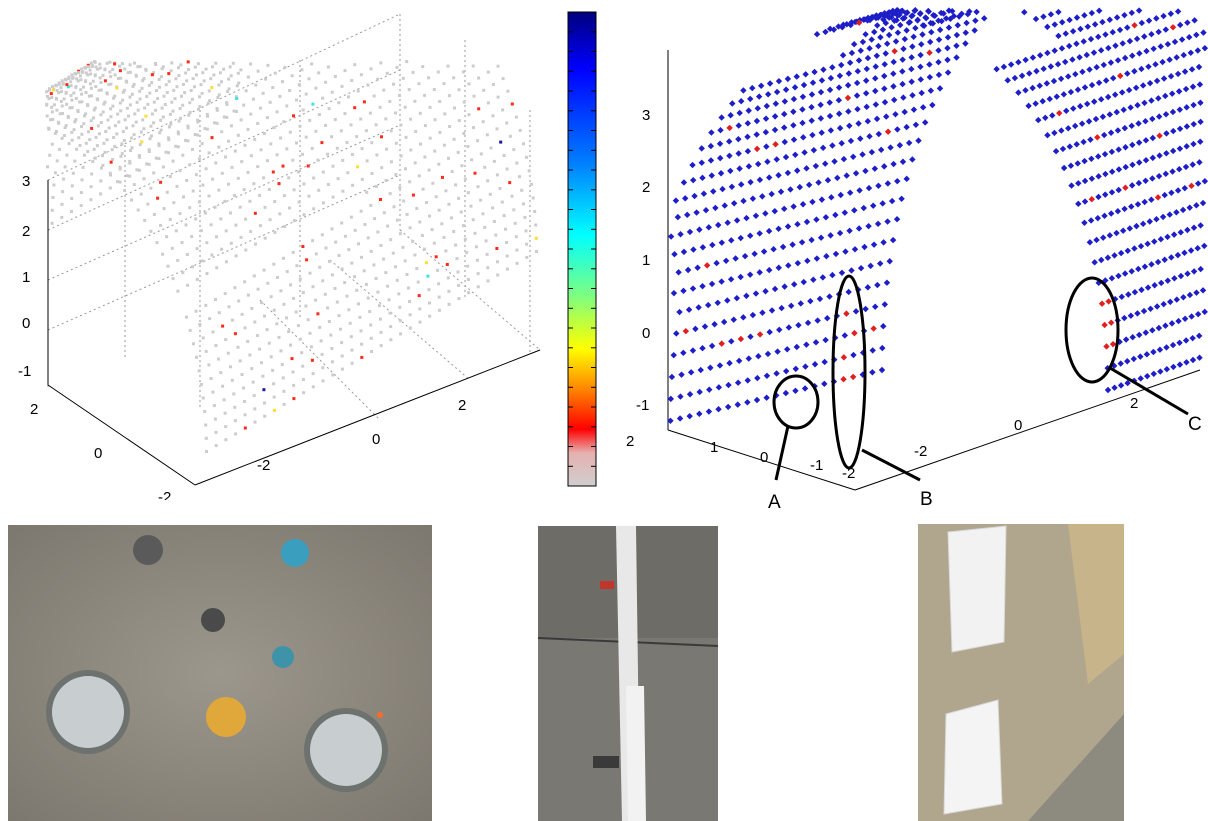  What do you see at coordinates (24, 371) in the screenshot?
I see `left-z-tick: -1` at bounding box center [24, 371].